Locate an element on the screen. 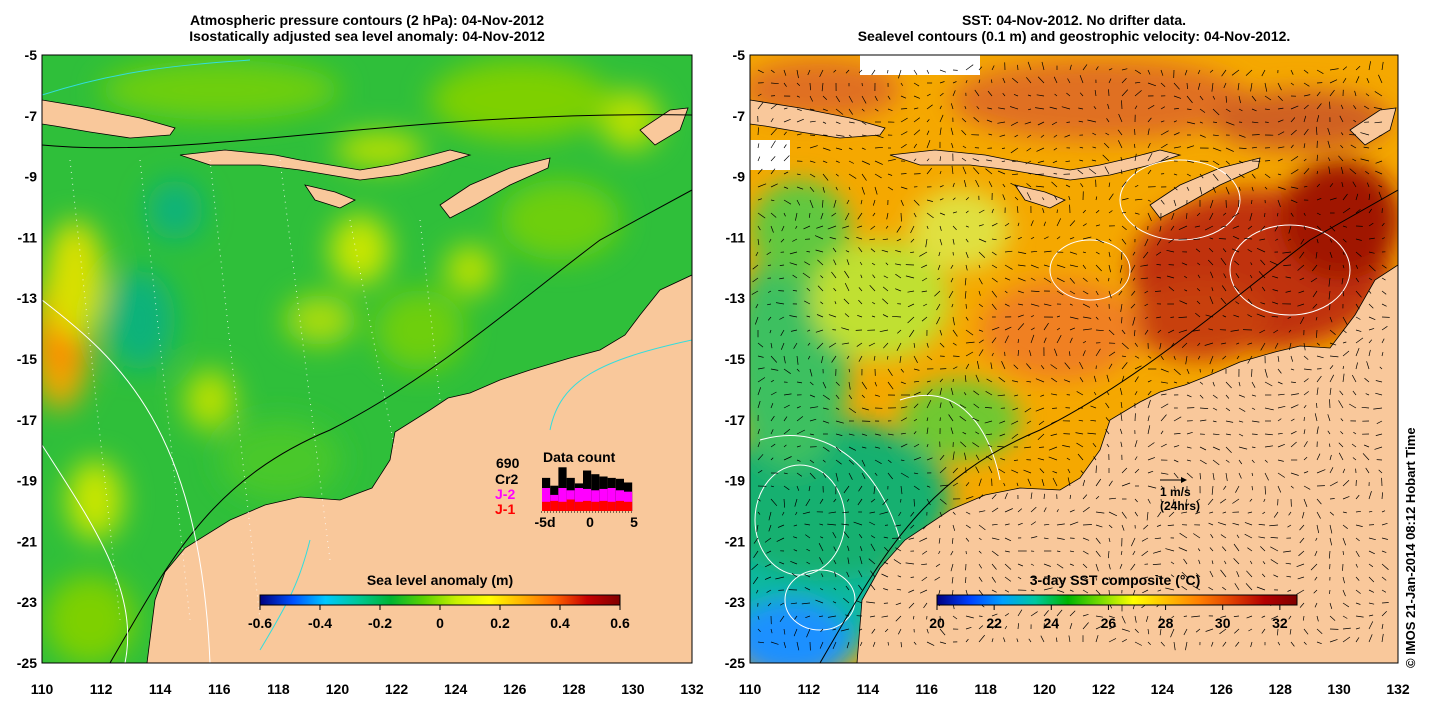 The image size is (1440, 710). count-bar-j2 is located at coordinates (628, 501).